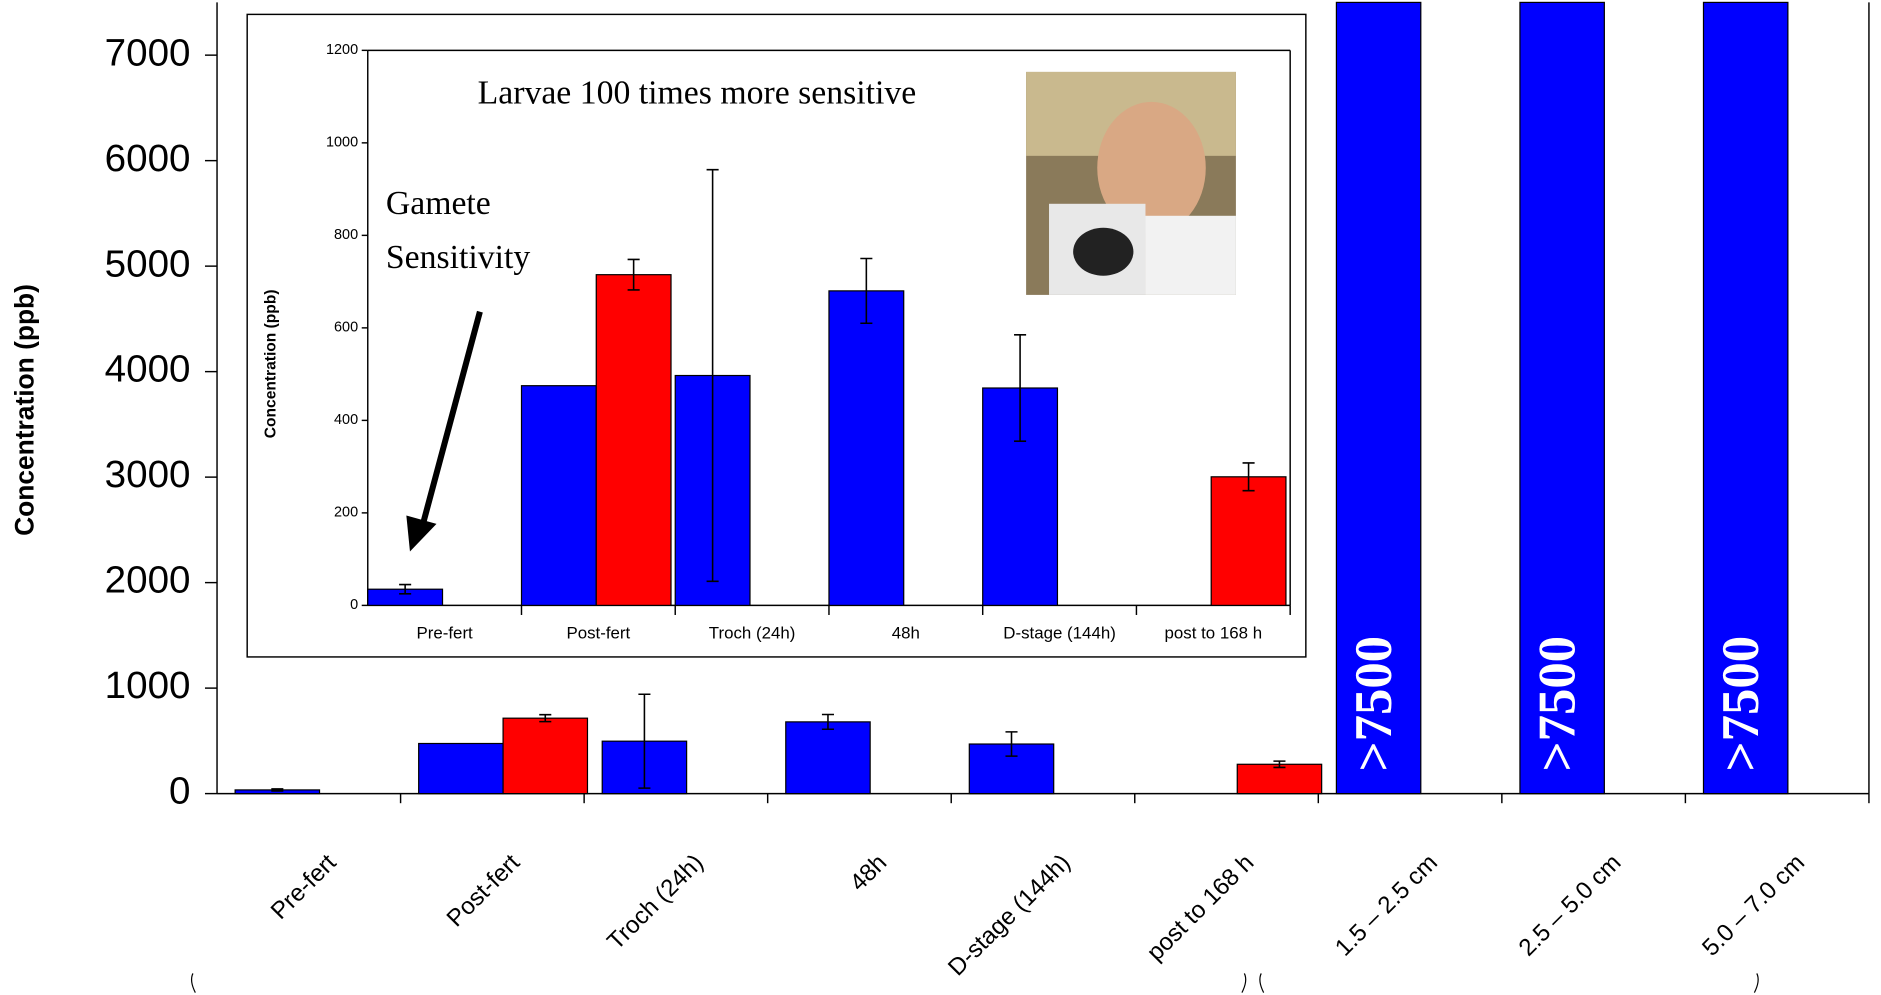 The image size is (1881, 995). I want to click on photo, so click(1131, 183).